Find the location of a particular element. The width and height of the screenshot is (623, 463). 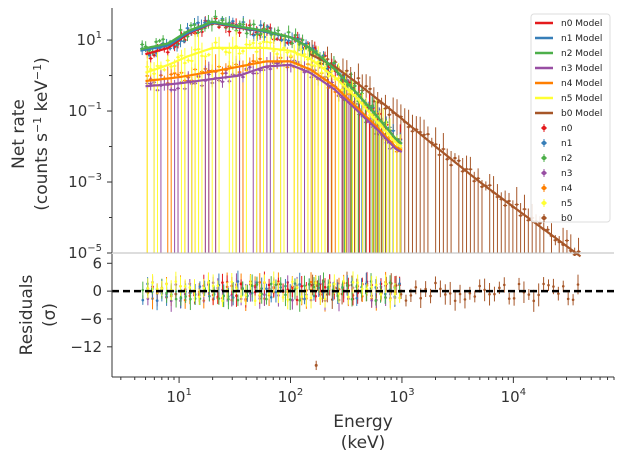

ytick-label-spectrum: 10−3 is located at coordinates (85, 181).